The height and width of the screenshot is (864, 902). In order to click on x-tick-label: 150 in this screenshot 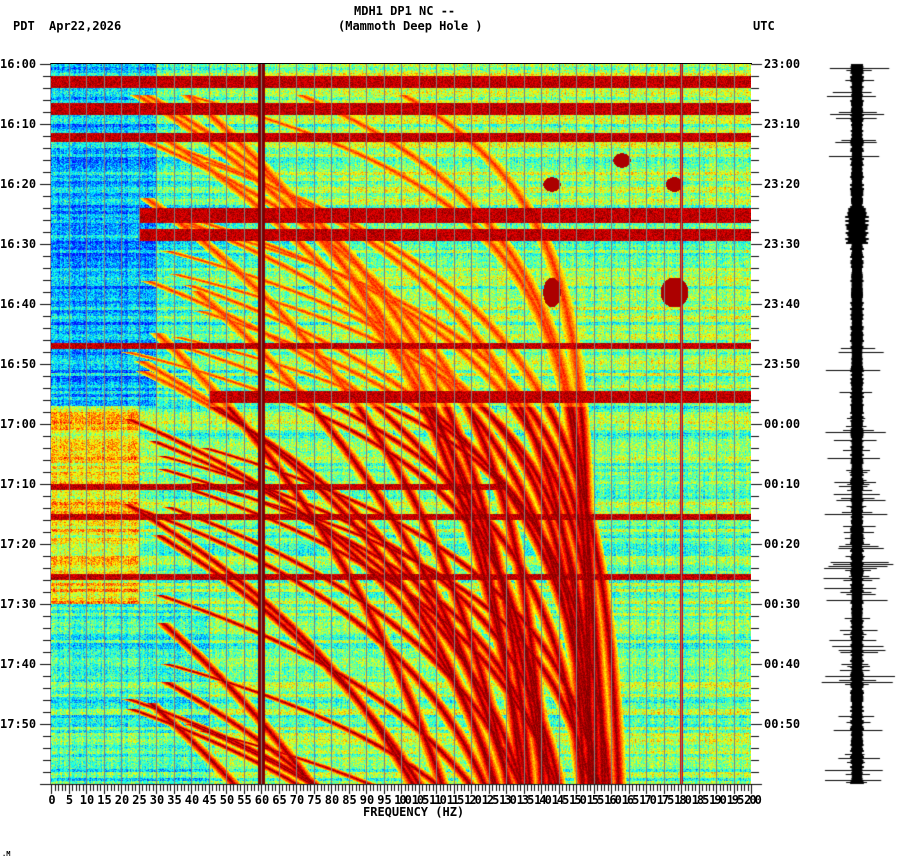, I will do `click(578, 800)`.